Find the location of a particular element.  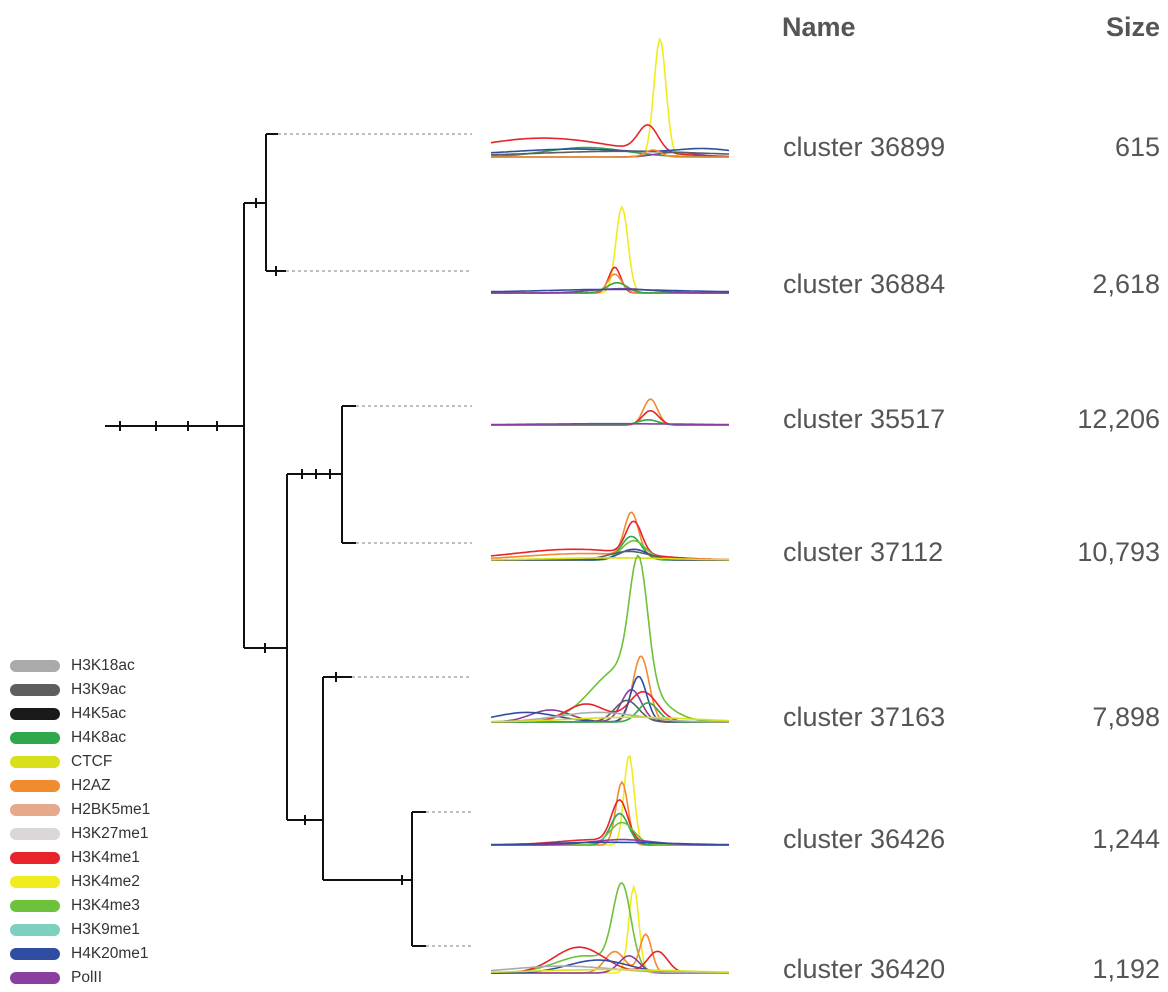

legend-item: H3K27me1 is located at coordinates (80, 834).